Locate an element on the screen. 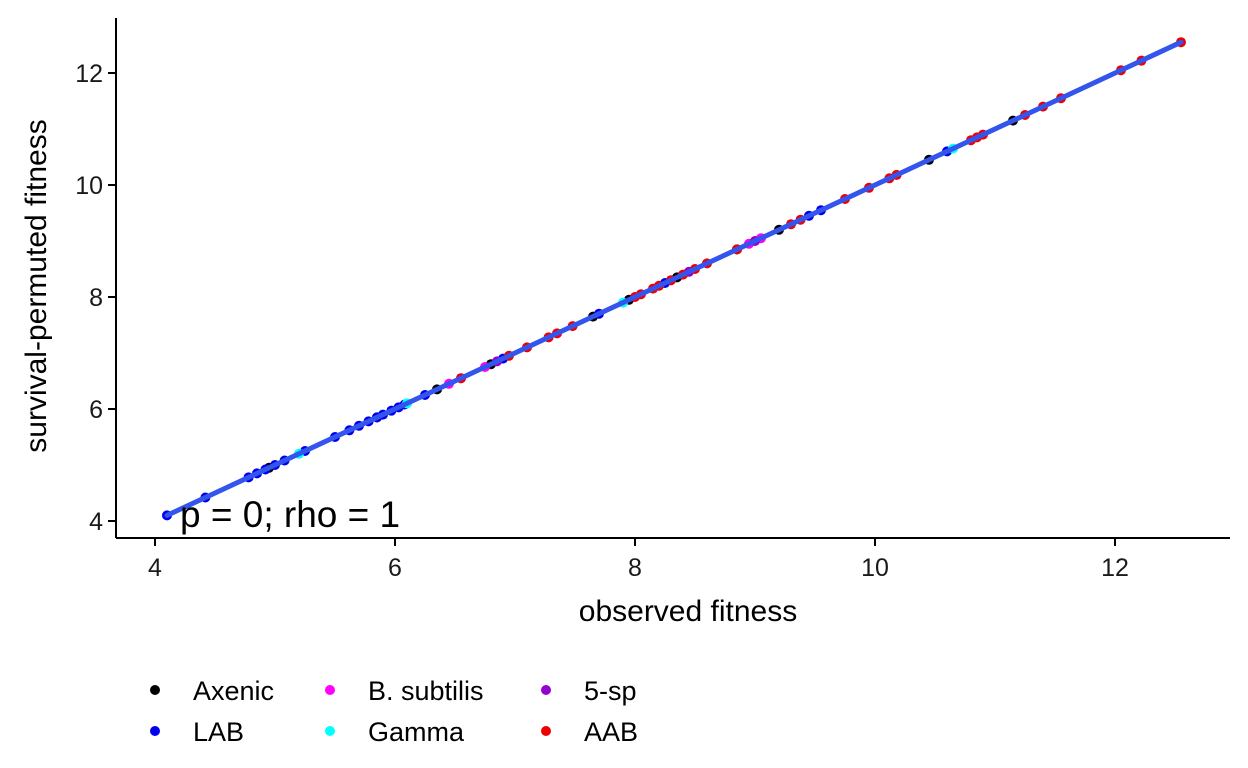 This screenshot has width=1248, height=768. y-axis-title: survival-permuted fitness is located at coordinates (36, 285).